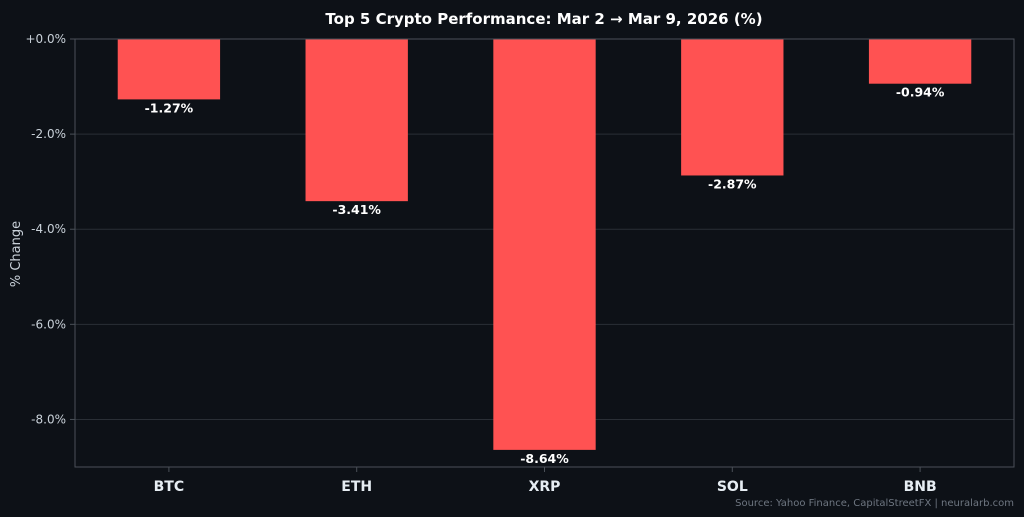  I want to click on data-label: -2.87%, so click(732, 183).